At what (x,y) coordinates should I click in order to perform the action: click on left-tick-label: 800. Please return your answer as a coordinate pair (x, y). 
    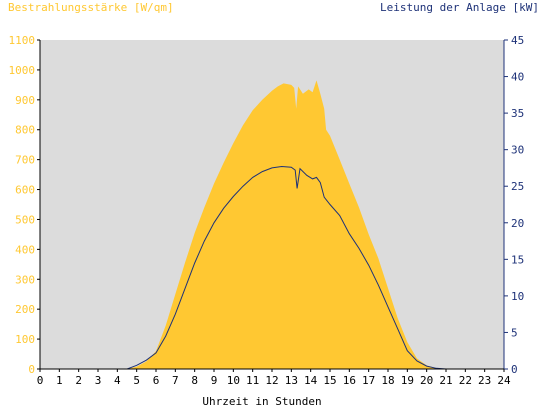
    Looking at the image, I should click on (25, 130).